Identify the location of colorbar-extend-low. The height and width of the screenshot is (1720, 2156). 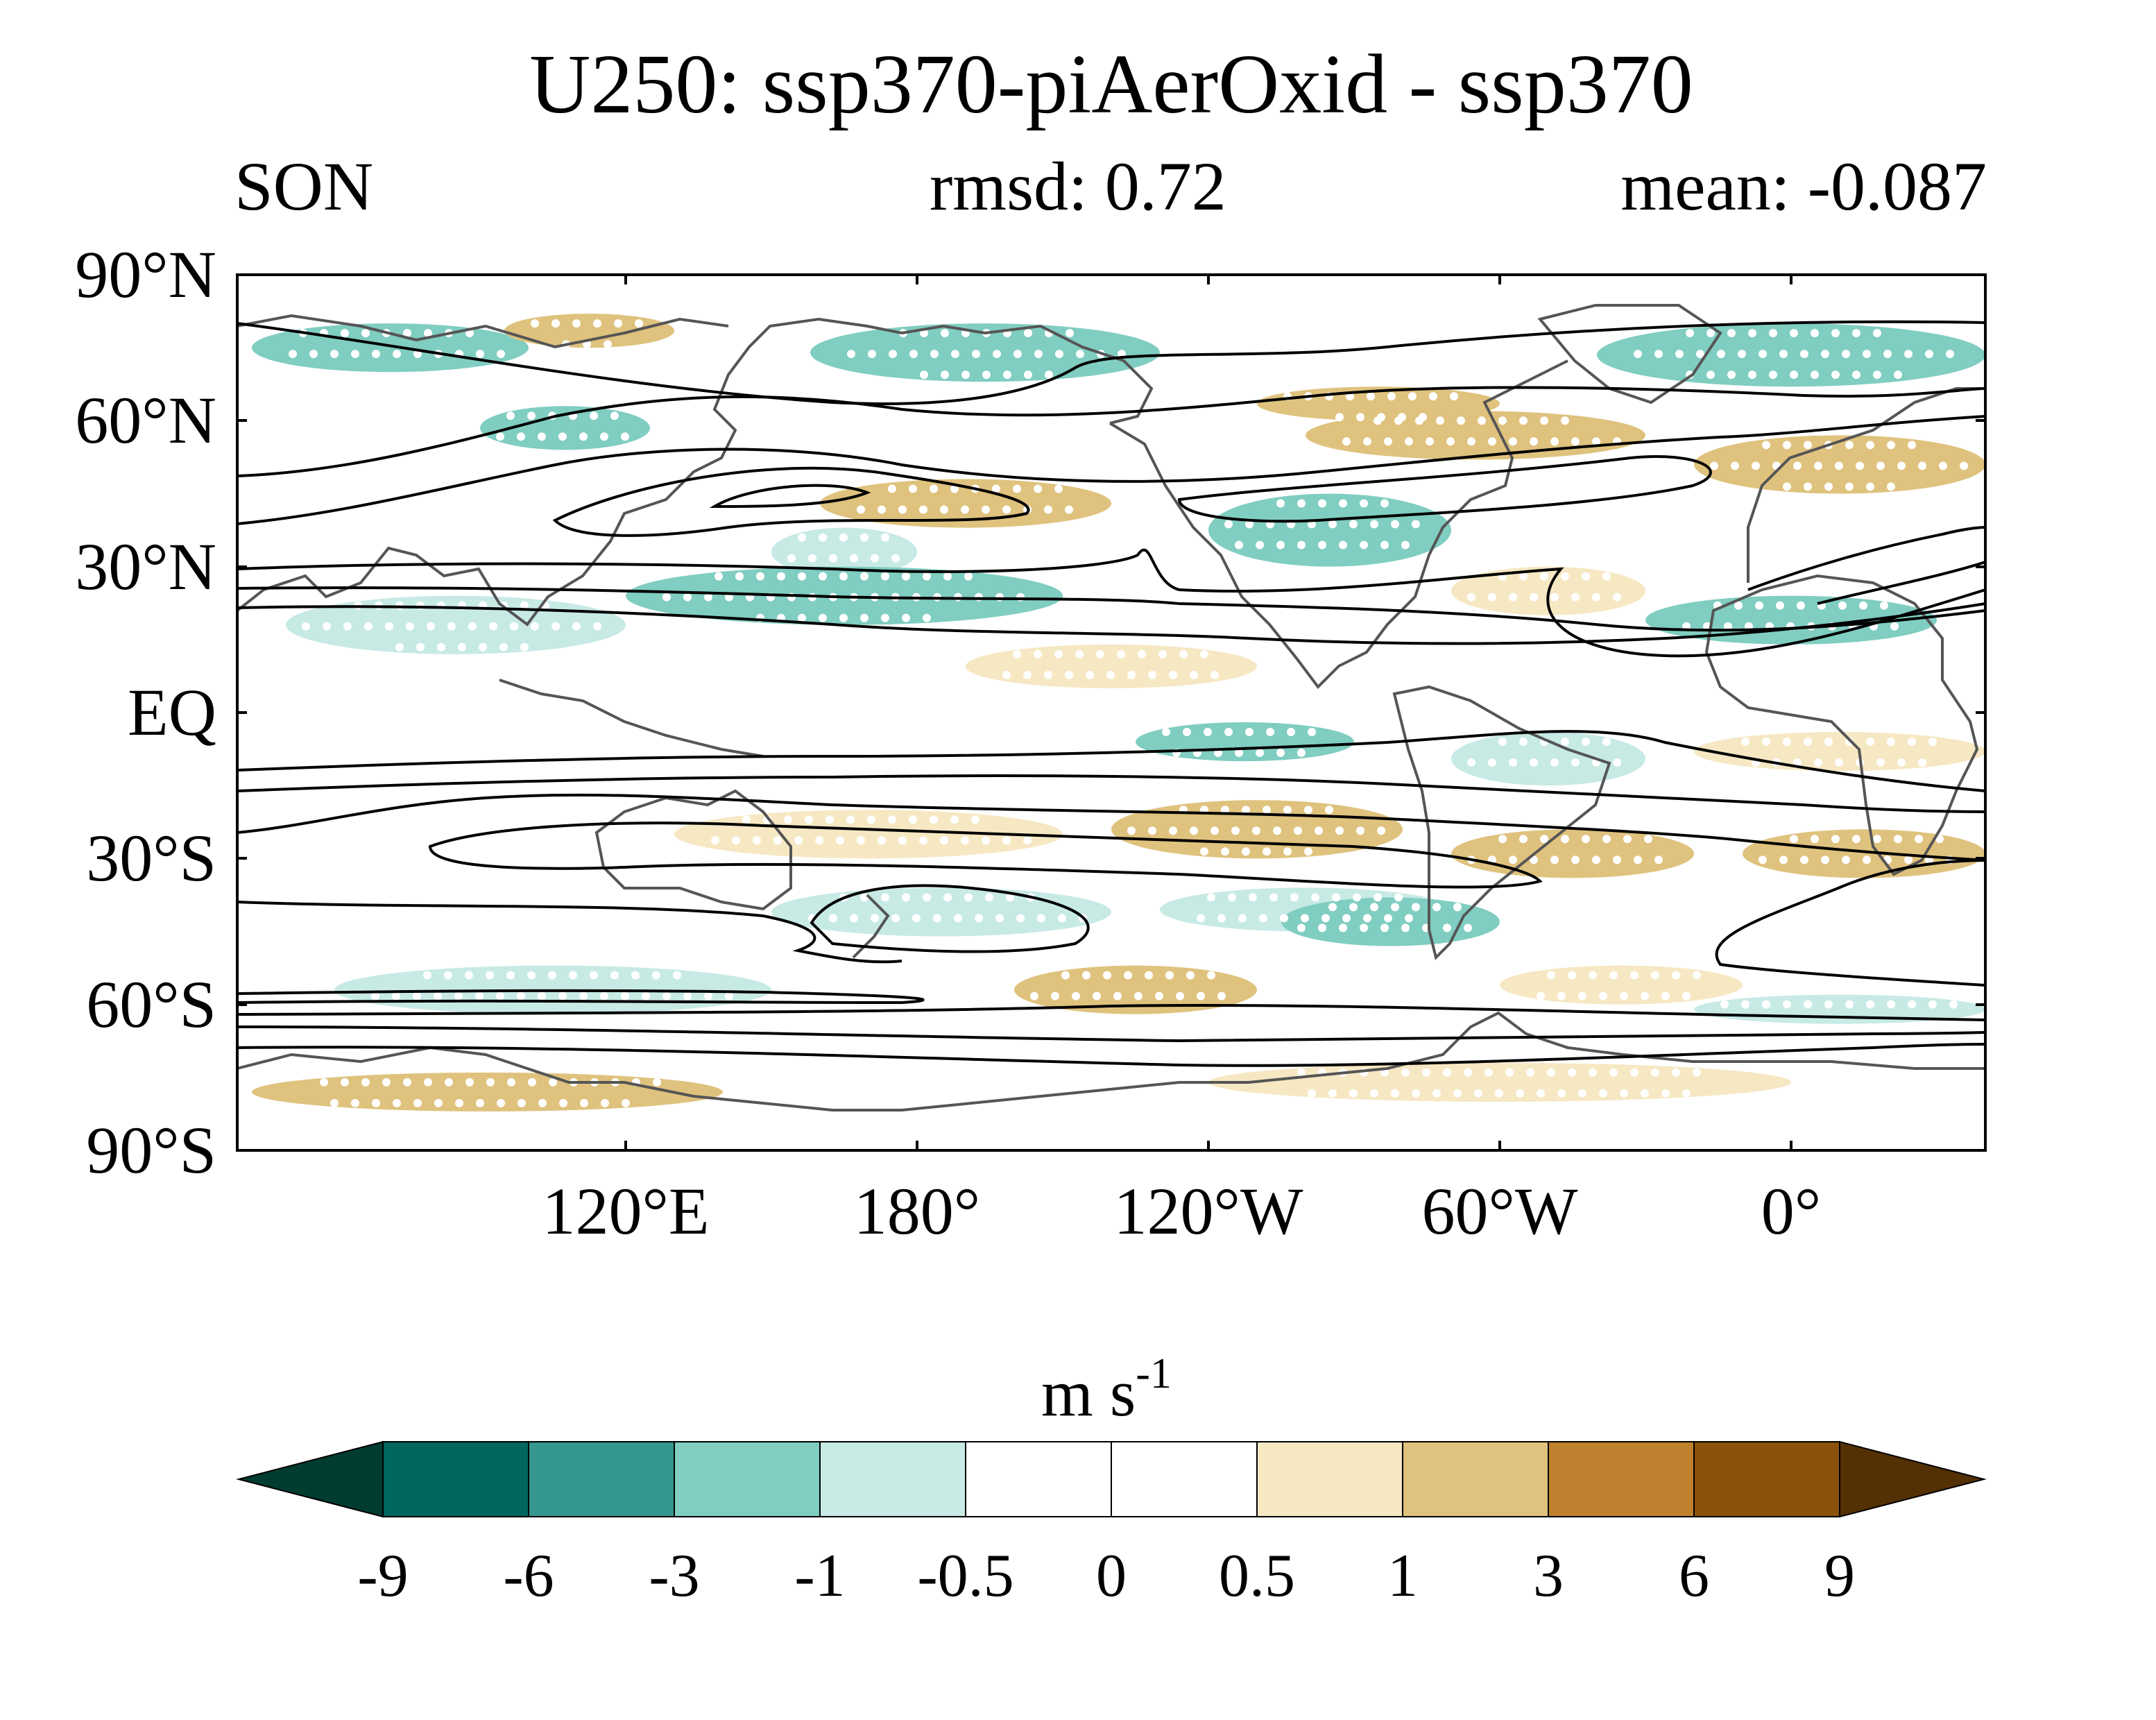
(310, 1479).